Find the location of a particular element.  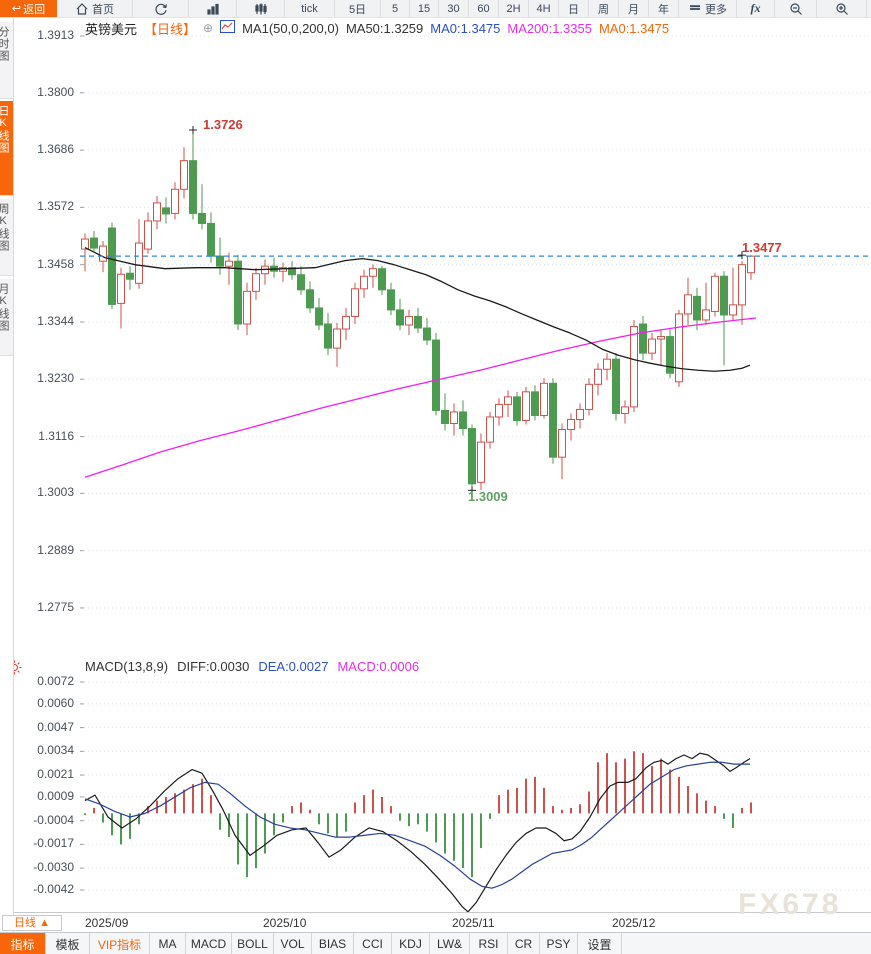

back-button: ↩ 返回 is located at coordinates (28, 8).